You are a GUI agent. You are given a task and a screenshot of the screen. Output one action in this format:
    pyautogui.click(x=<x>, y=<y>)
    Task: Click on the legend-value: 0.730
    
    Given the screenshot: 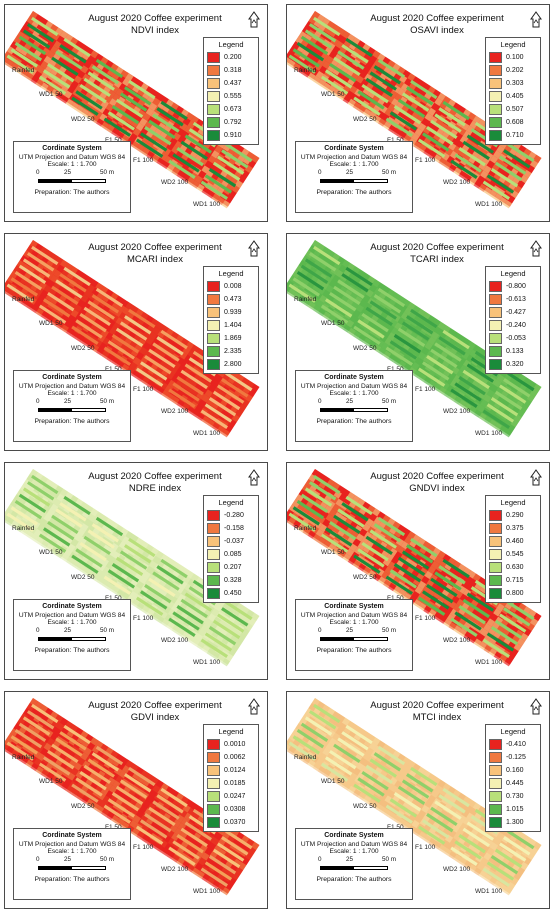 What is the action you would take?
    pyautogui.click(x=515, y=796)
    